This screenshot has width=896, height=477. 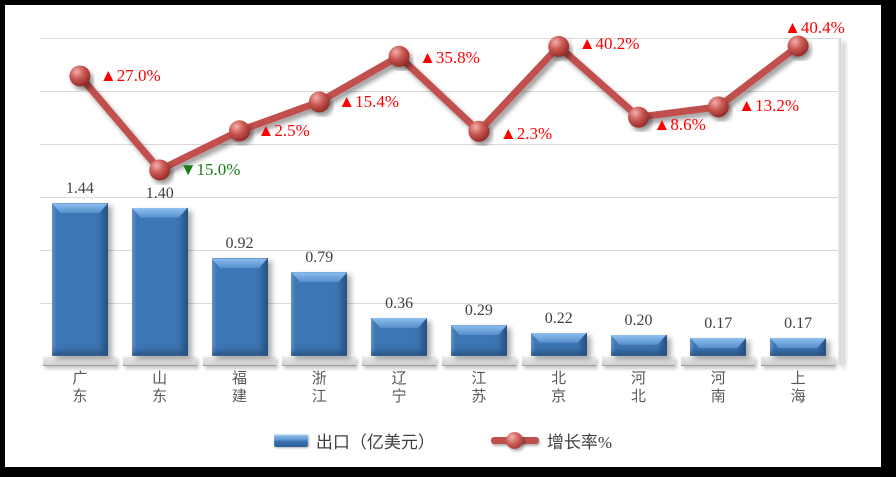 What do you see at coordinates (798, 388) in the screenshot?
I see `category-label: 上海` at bounding box center [798, 388].